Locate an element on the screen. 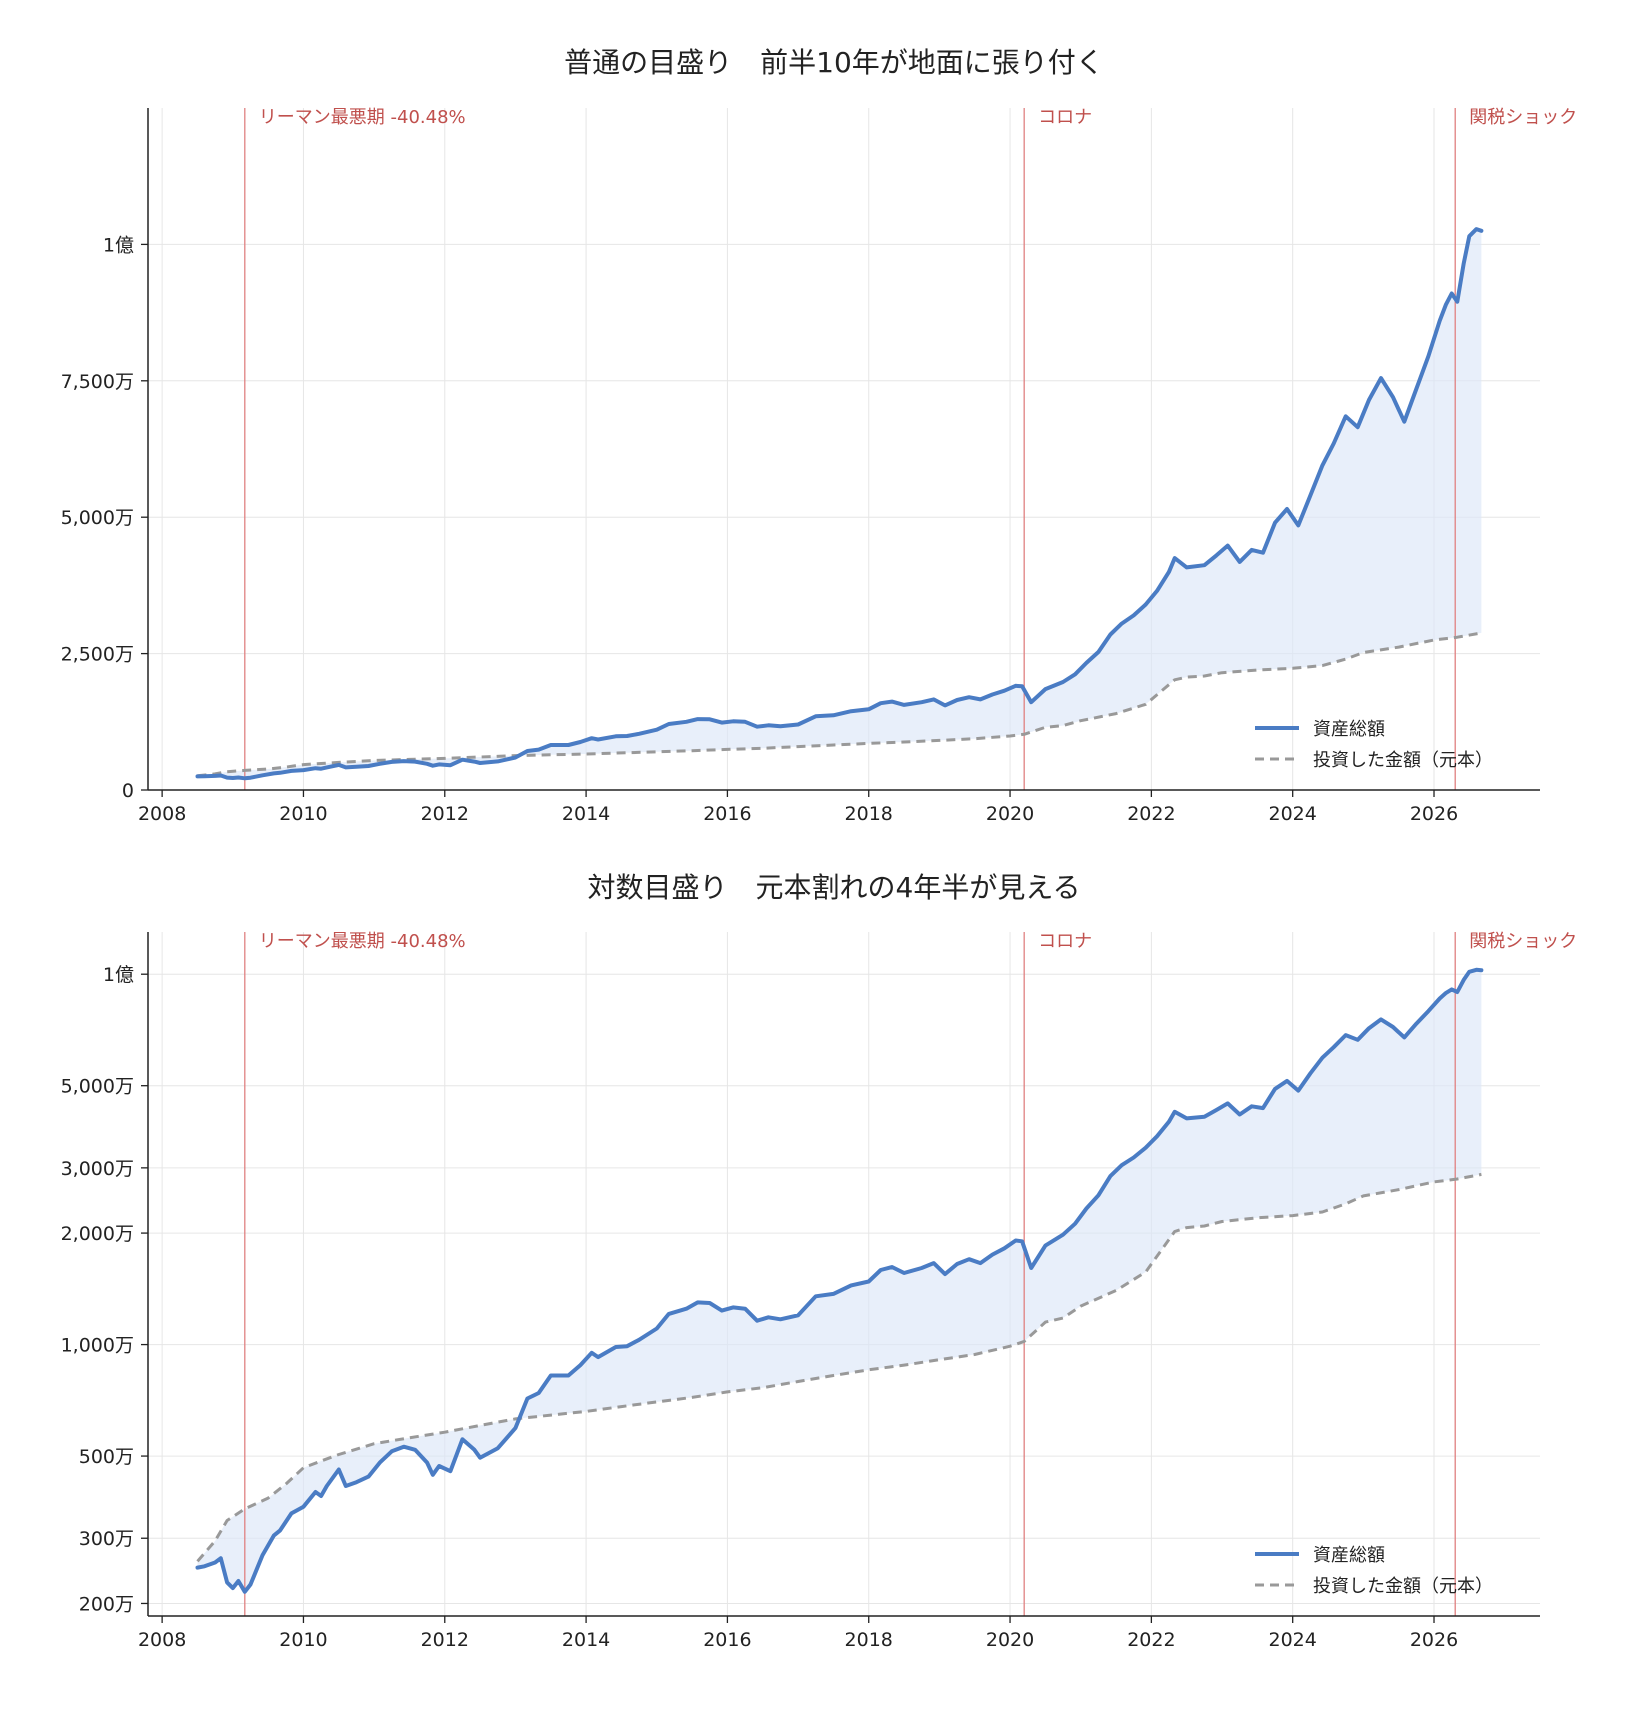  y-tick-label: 7,500万 is located at coordinates (97, 382).